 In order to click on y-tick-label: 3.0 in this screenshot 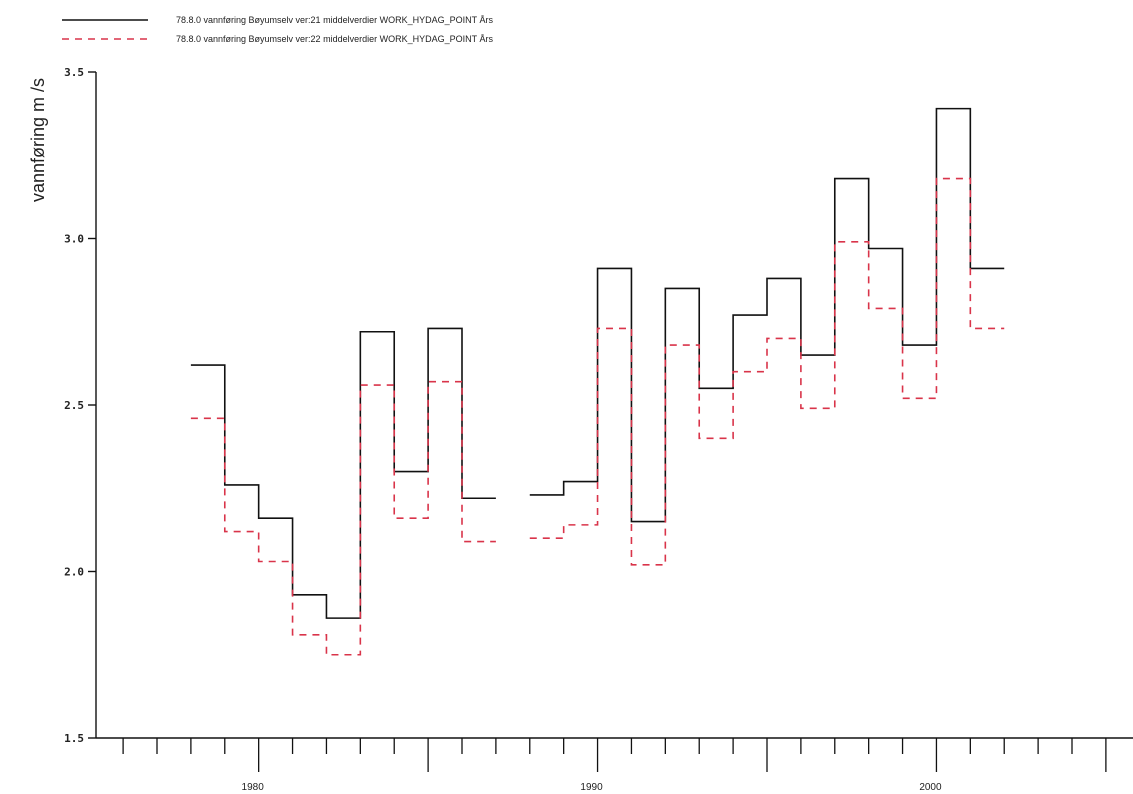, I will do `click(74, 239)`.